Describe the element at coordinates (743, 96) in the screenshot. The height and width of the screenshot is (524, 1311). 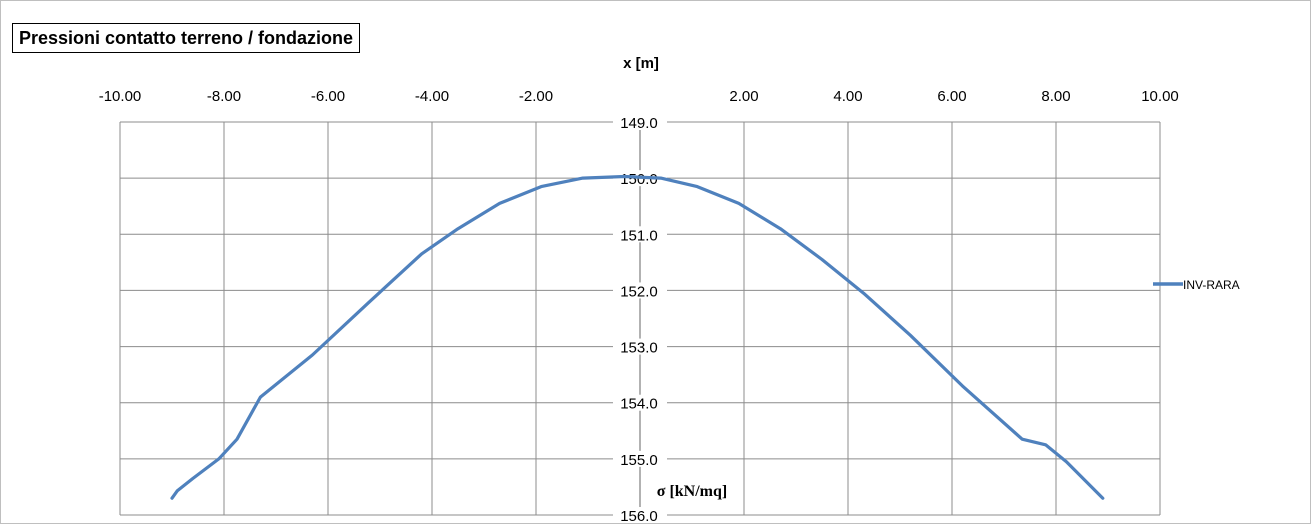
I see `x-tick-label: 2.00` at that location.